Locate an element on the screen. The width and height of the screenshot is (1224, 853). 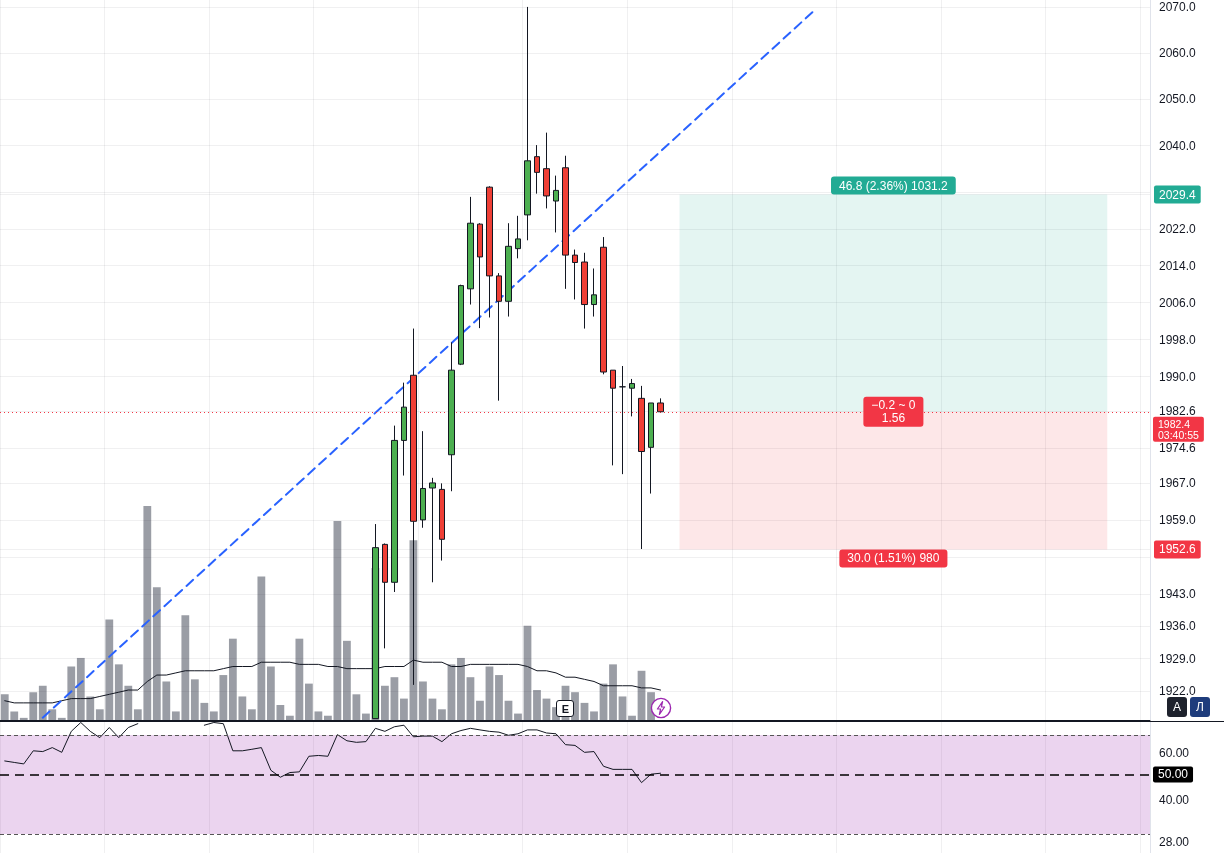
letter-button: A is located at coordinates (1177, 707).